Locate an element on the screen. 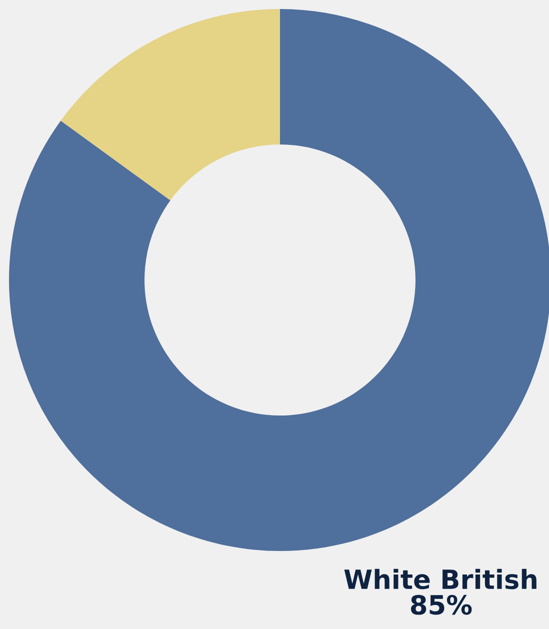 Image resolution: width=549 pixels, height=629 pixels. data-label: 85% is located at coordinates (441, 604).